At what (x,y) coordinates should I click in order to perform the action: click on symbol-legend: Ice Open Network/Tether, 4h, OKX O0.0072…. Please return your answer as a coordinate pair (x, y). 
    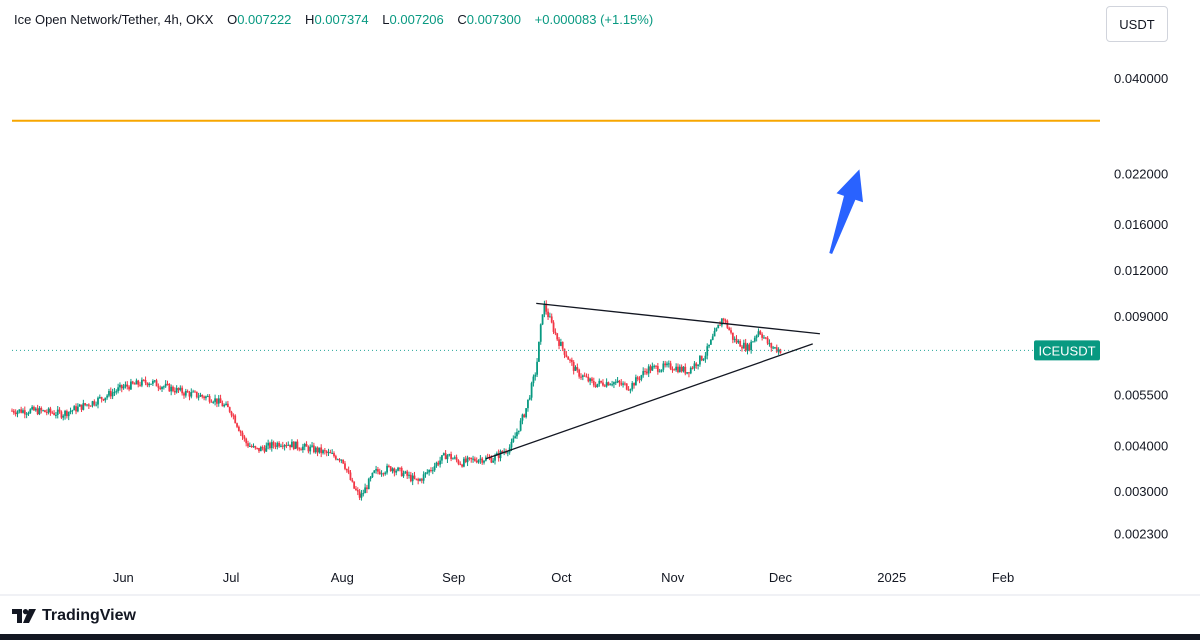
    Looking at the image, I should click on (333, 19).